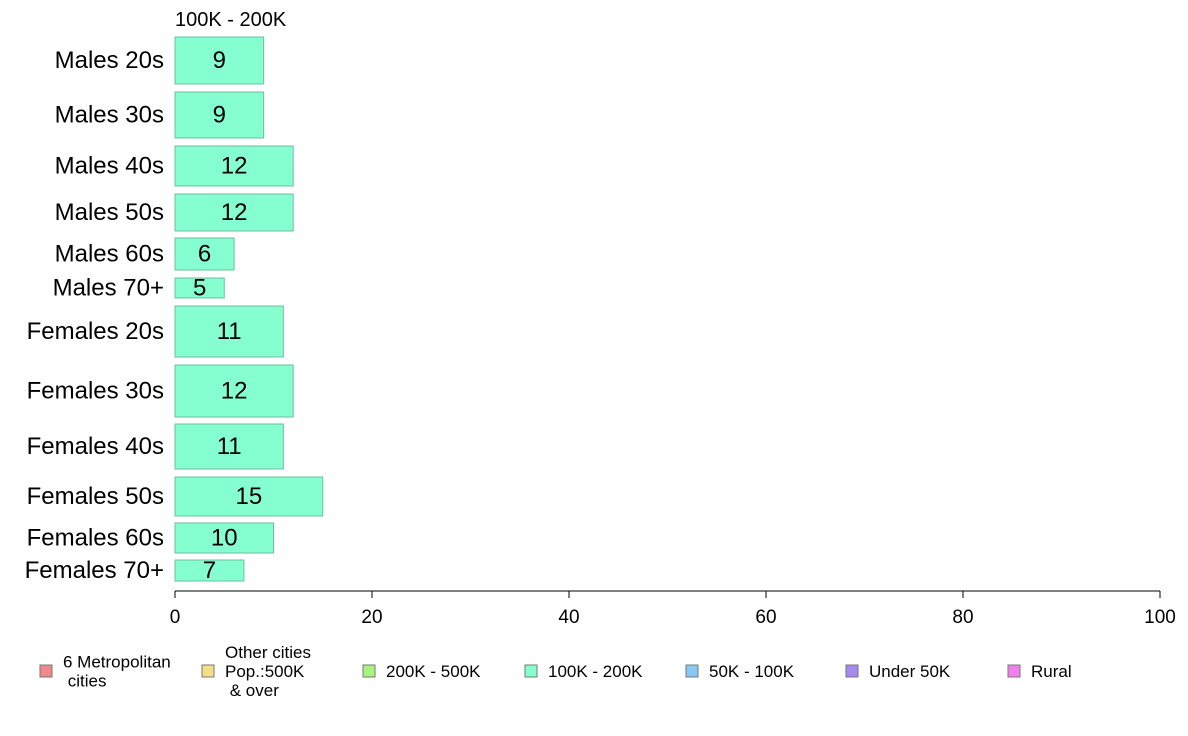  I want to click on category-label: Males 60s, so click(109, 254).